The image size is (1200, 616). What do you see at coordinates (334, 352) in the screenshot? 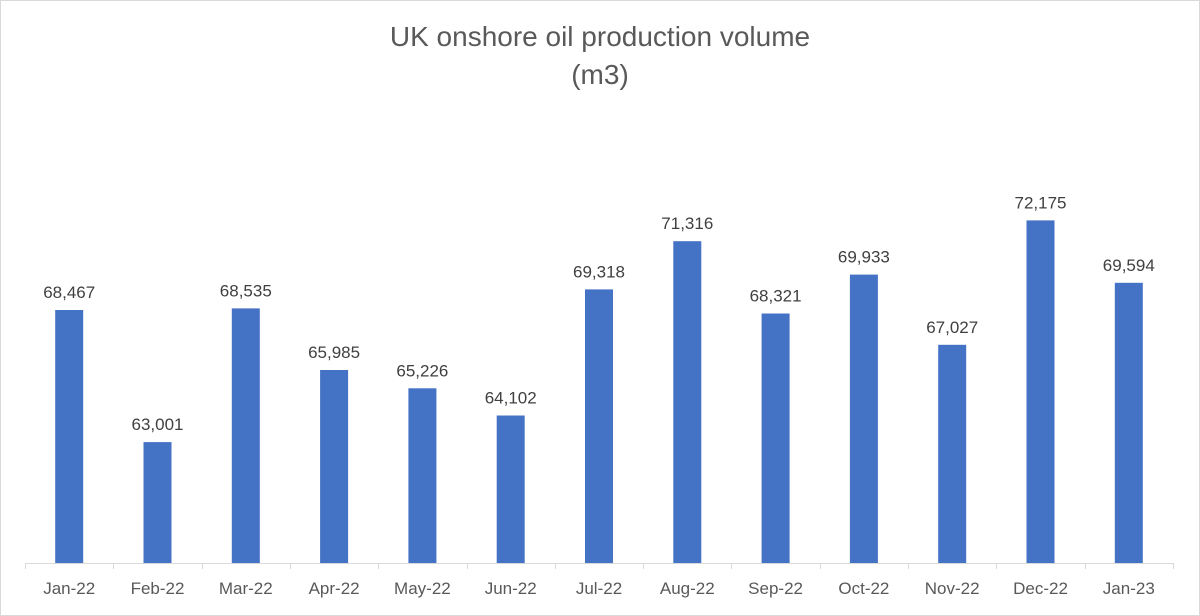
I see `bar-value-label: 65,985` at bounding box center [334, 352].